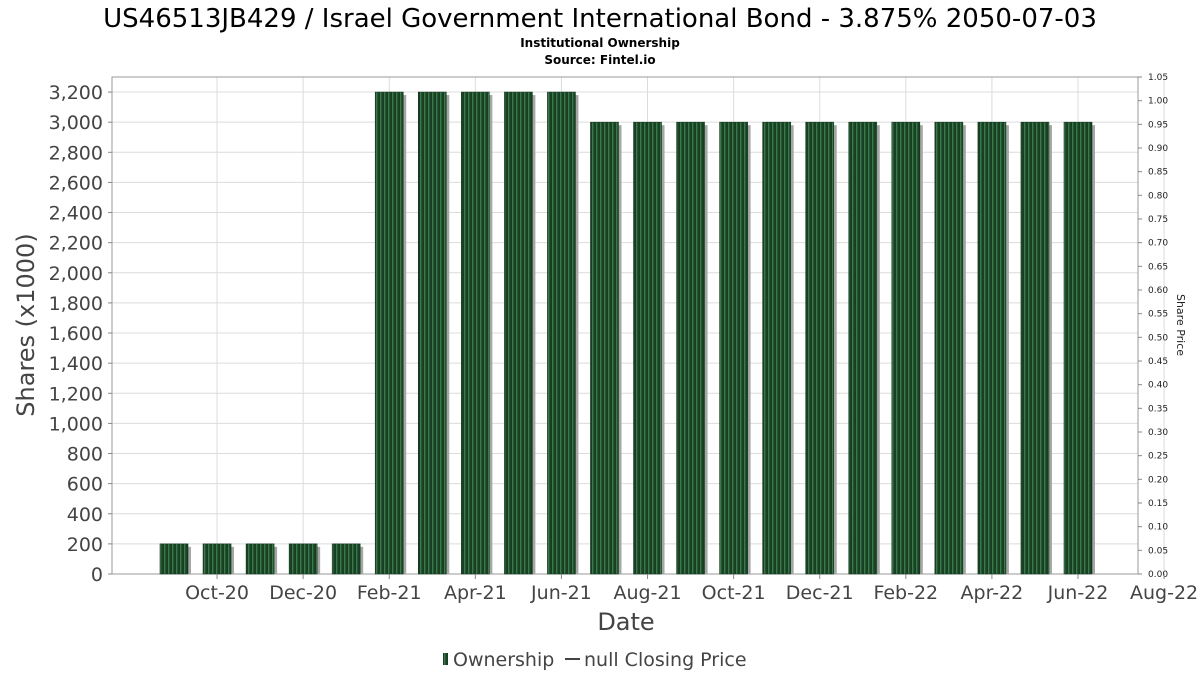  What do you see at coordinates (76, 334) in the screenshot?
I see `y-tick-label: 1,600` at bounding box center [76, 334].